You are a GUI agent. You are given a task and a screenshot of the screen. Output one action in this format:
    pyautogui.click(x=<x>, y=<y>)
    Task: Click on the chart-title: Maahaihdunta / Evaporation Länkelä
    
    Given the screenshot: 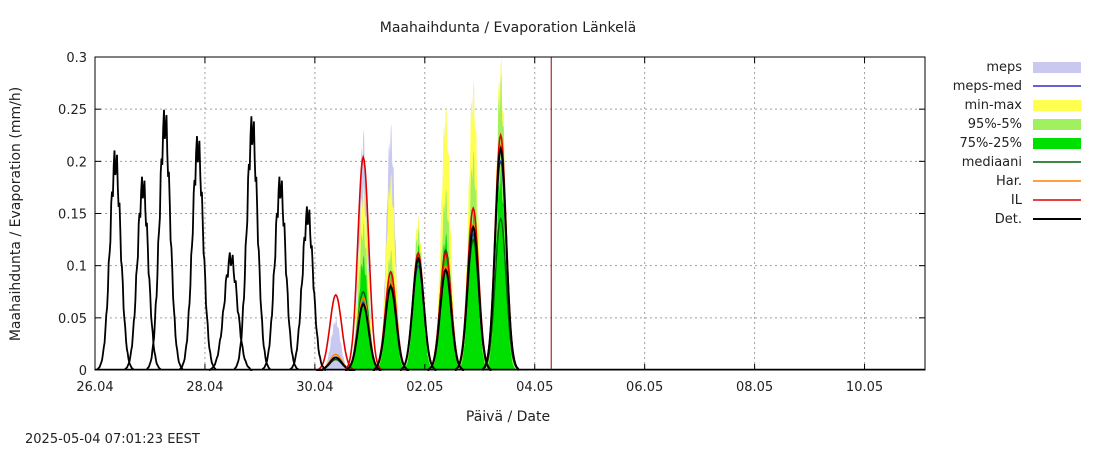 What is the action you would take?
    pyautogui.click(x=508, y=28)
    